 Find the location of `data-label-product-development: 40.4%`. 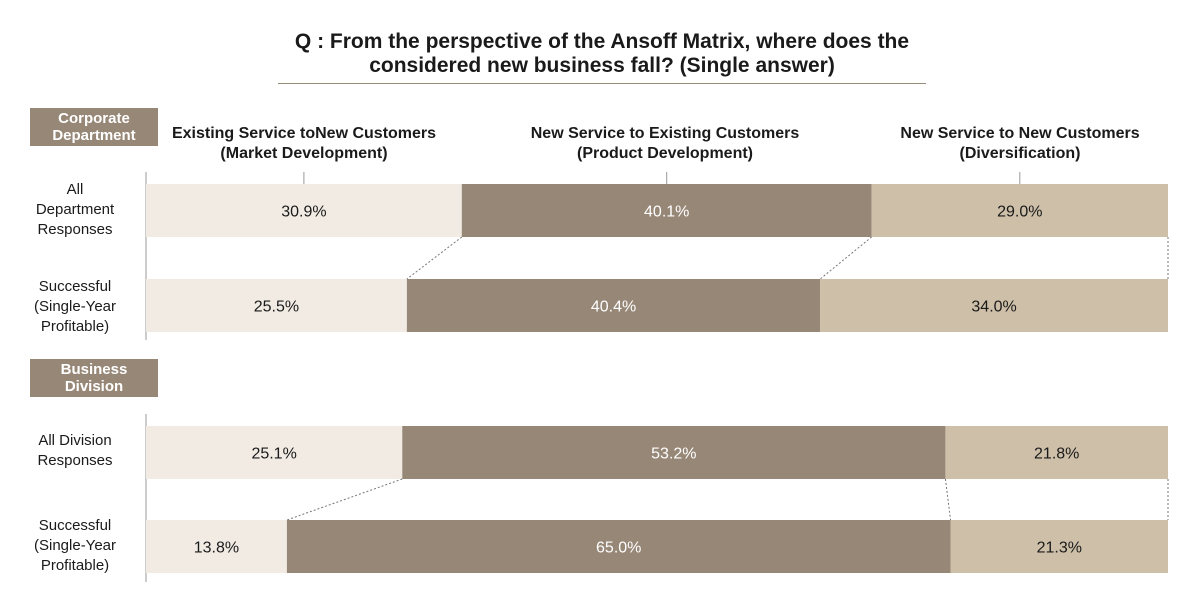

data-label-product-development: 40.4% is located at coordinates (613, 307).